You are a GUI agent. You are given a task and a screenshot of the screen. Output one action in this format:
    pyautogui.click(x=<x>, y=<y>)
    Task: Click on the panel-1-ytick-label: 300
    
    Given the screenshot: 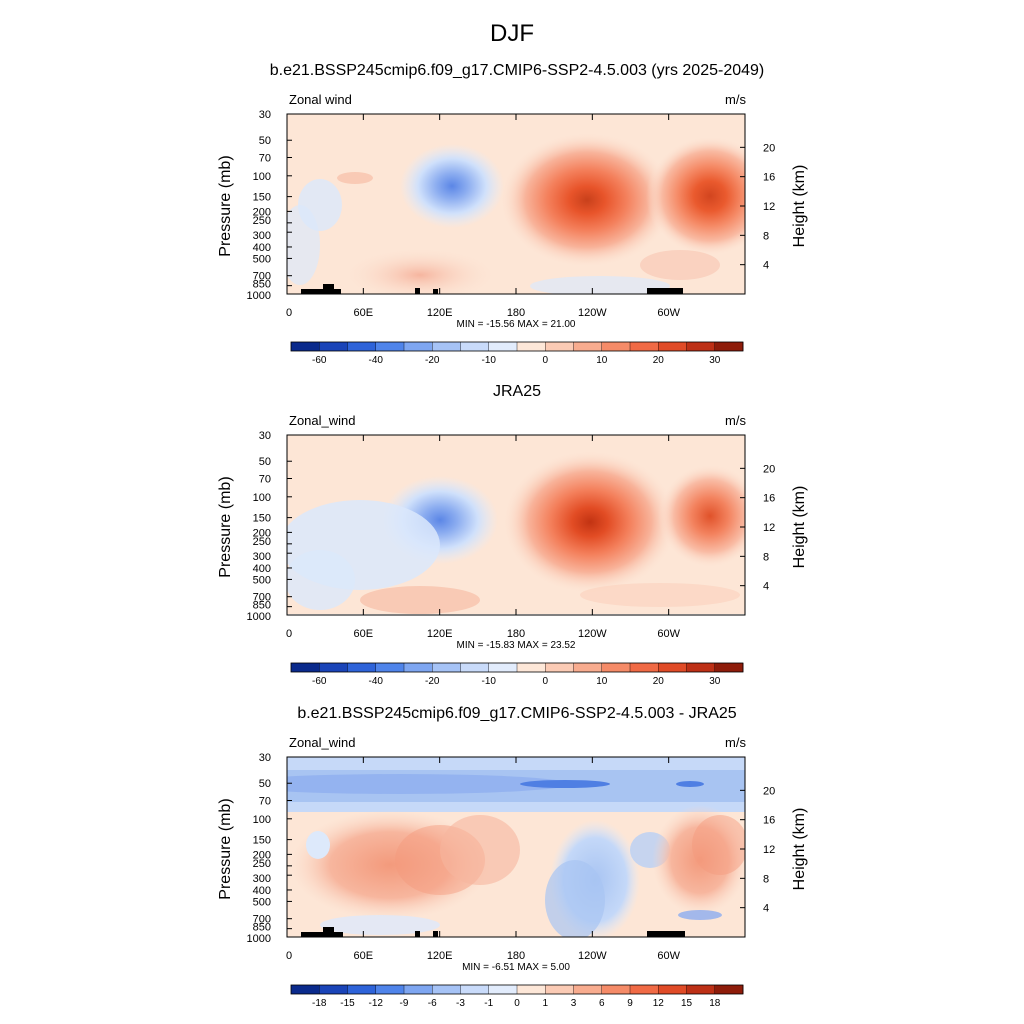 What is the action you would take?
    pyautogui.click(x=262, y=236)
    